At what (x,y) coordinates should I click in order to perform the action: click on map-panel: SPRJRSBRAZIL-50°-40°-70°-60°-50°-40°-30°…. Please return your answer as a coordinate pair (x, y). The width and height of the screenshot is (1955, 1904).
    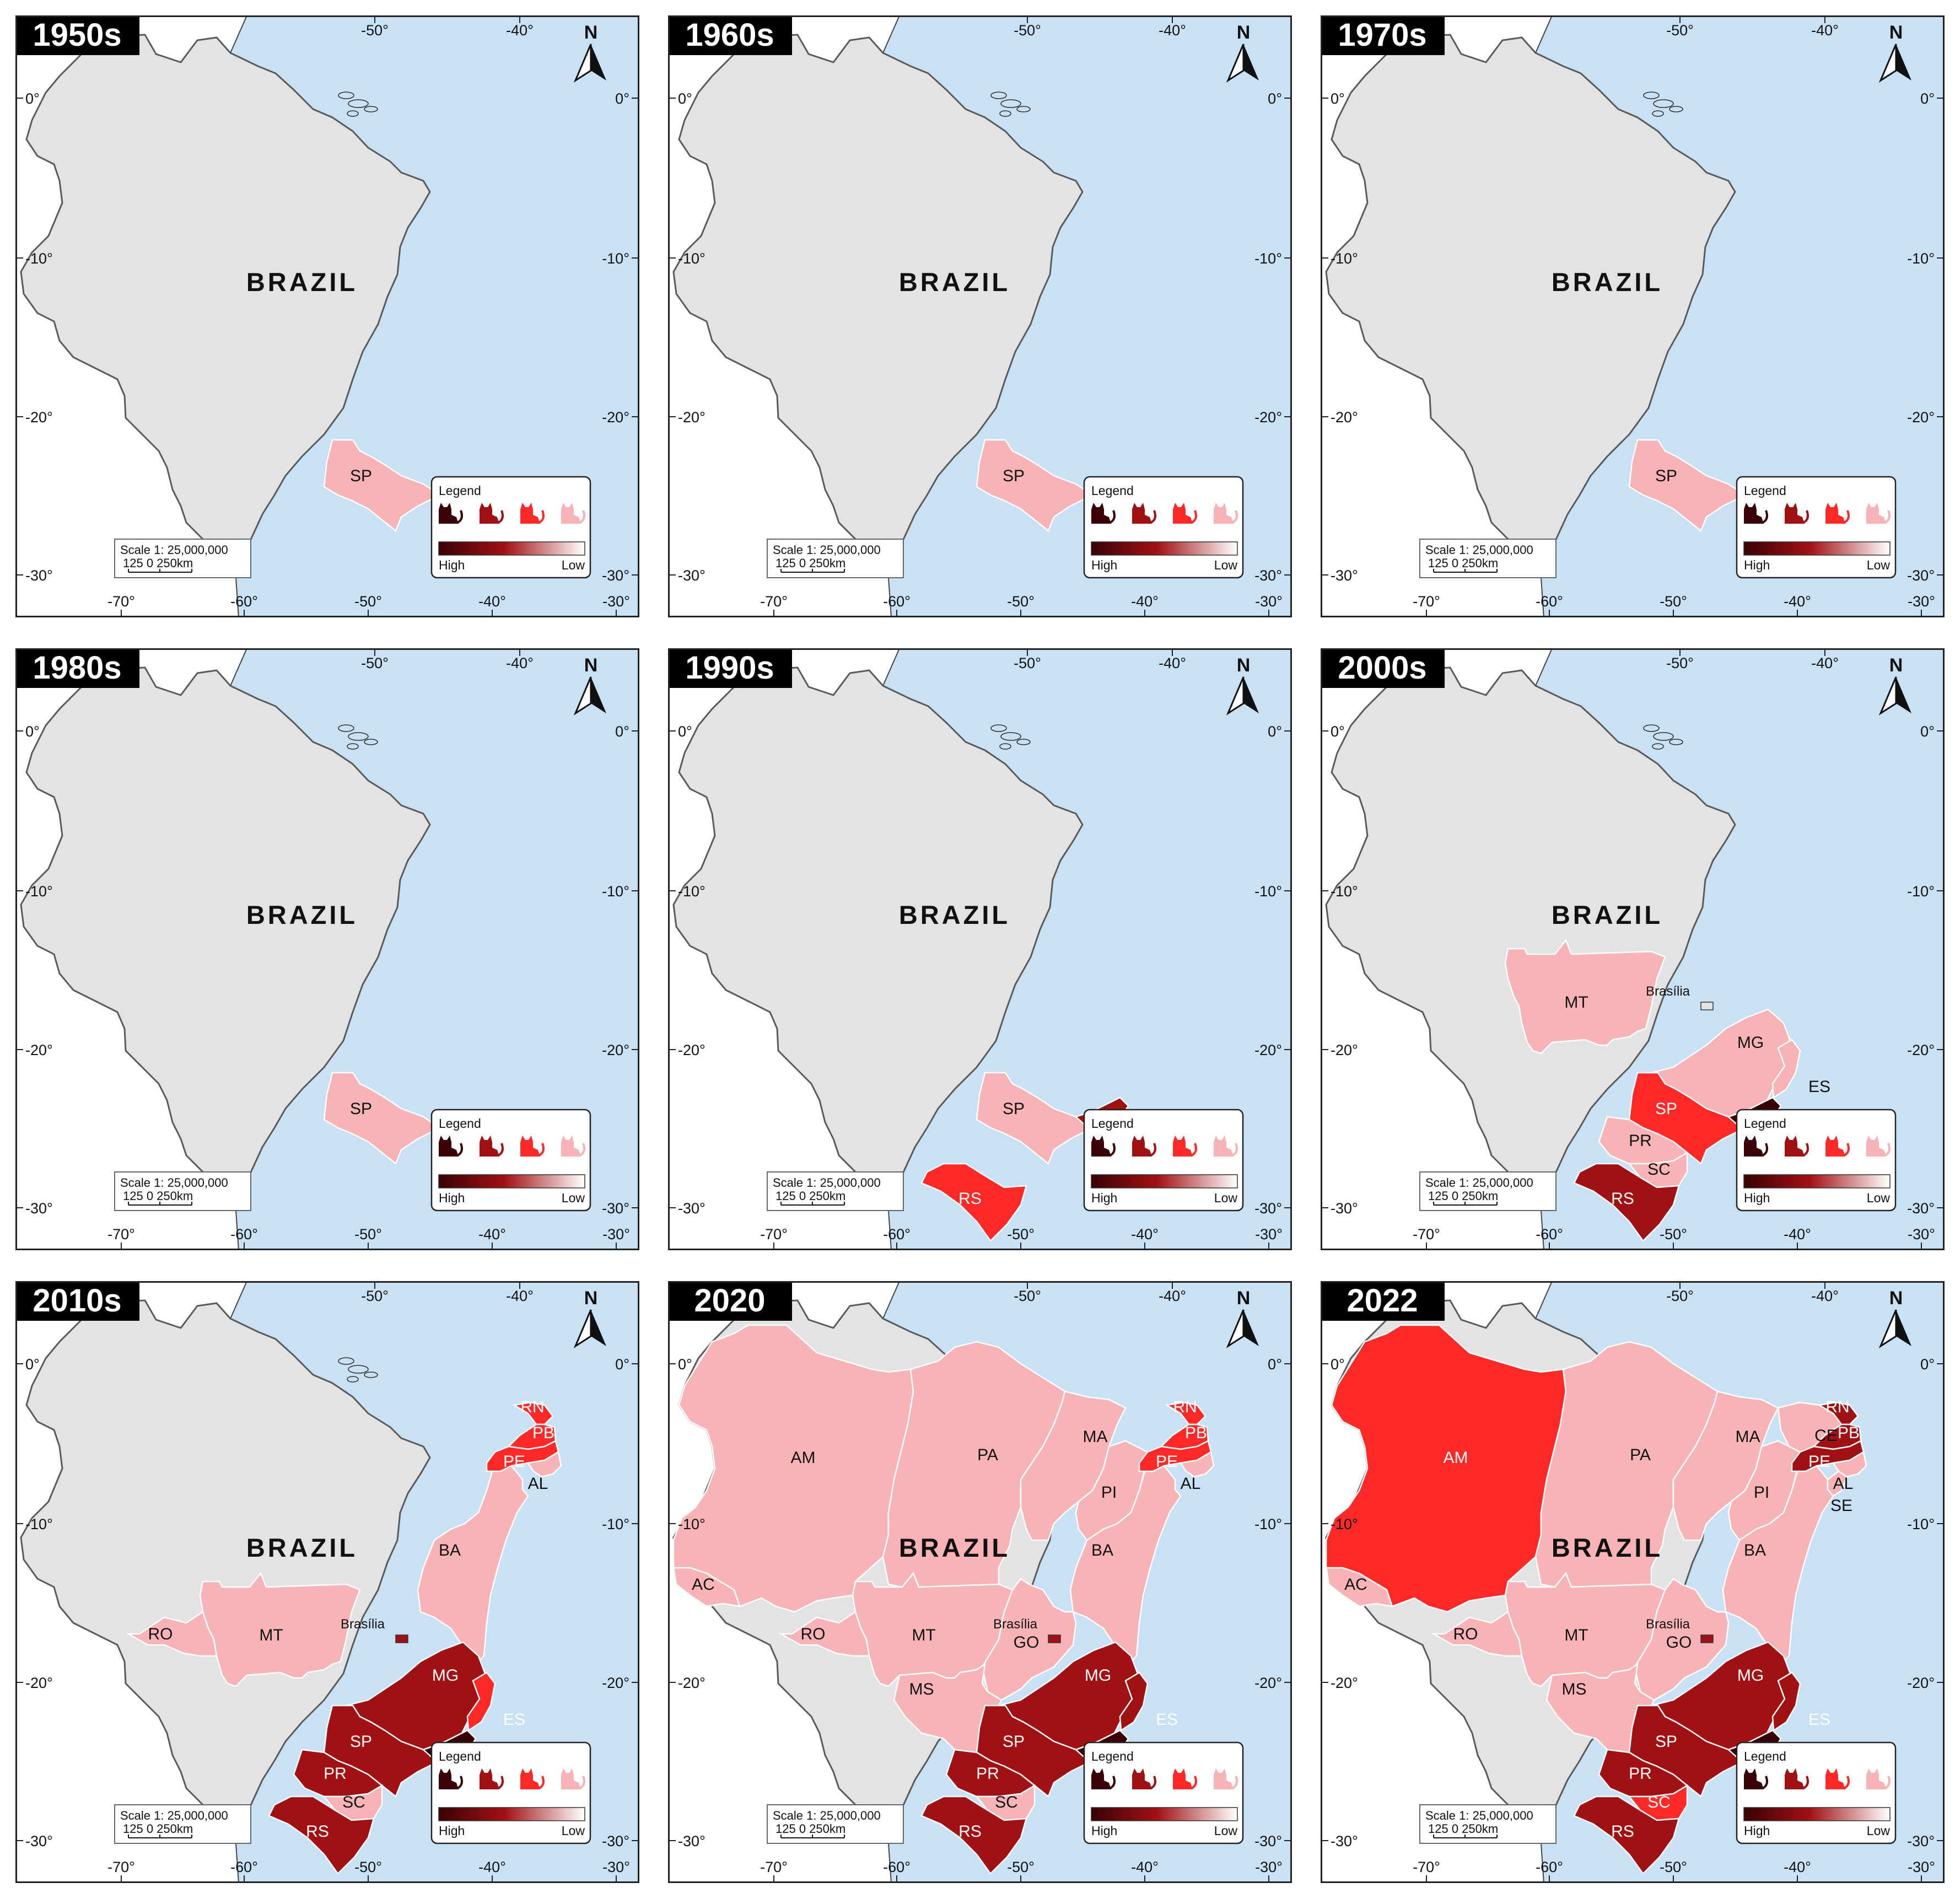
    Looking at the image, I should click on (980, 949).